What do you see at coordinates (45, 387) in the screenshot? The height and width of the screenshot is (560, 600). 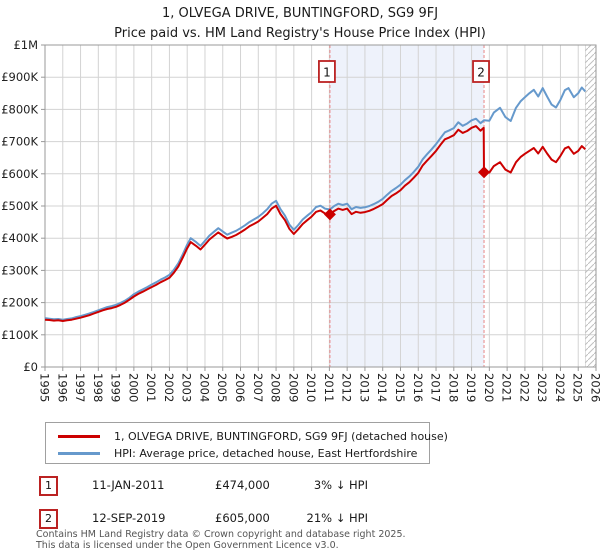 I see `svg-text: 1995` at bounding box center [45, 387].